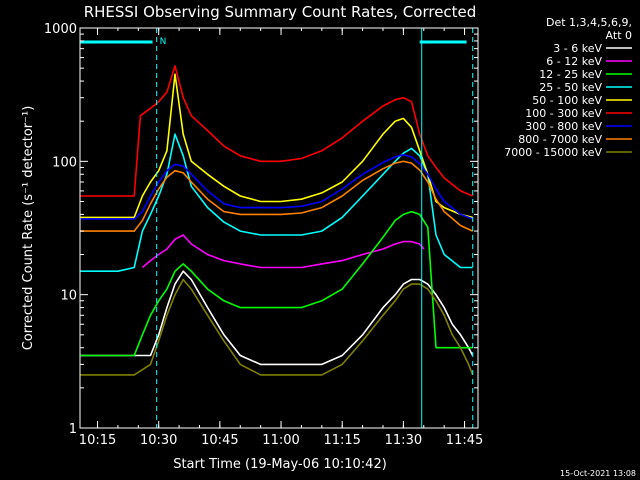  What do you see at coordinates (570, 87) in the screenshot?
I see `legend-label-4: 25 - 50 keV` at bounding box center [570, 87].